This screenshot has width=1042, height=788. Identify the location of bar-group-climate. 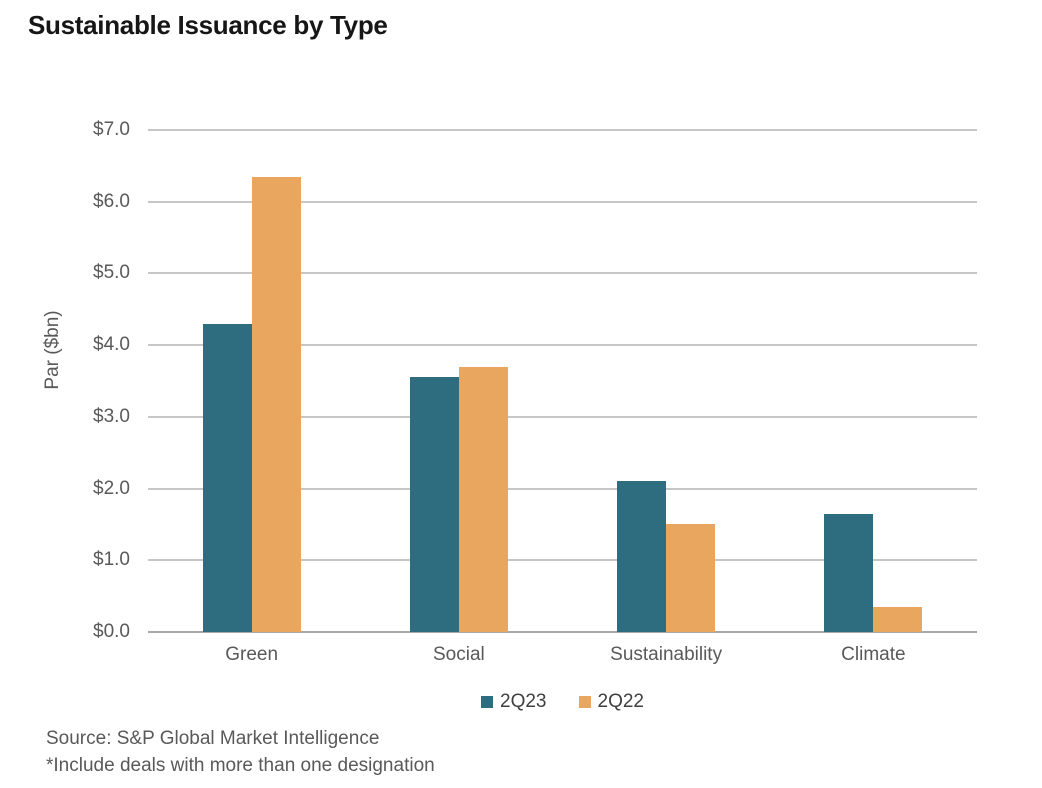
(873, 381).